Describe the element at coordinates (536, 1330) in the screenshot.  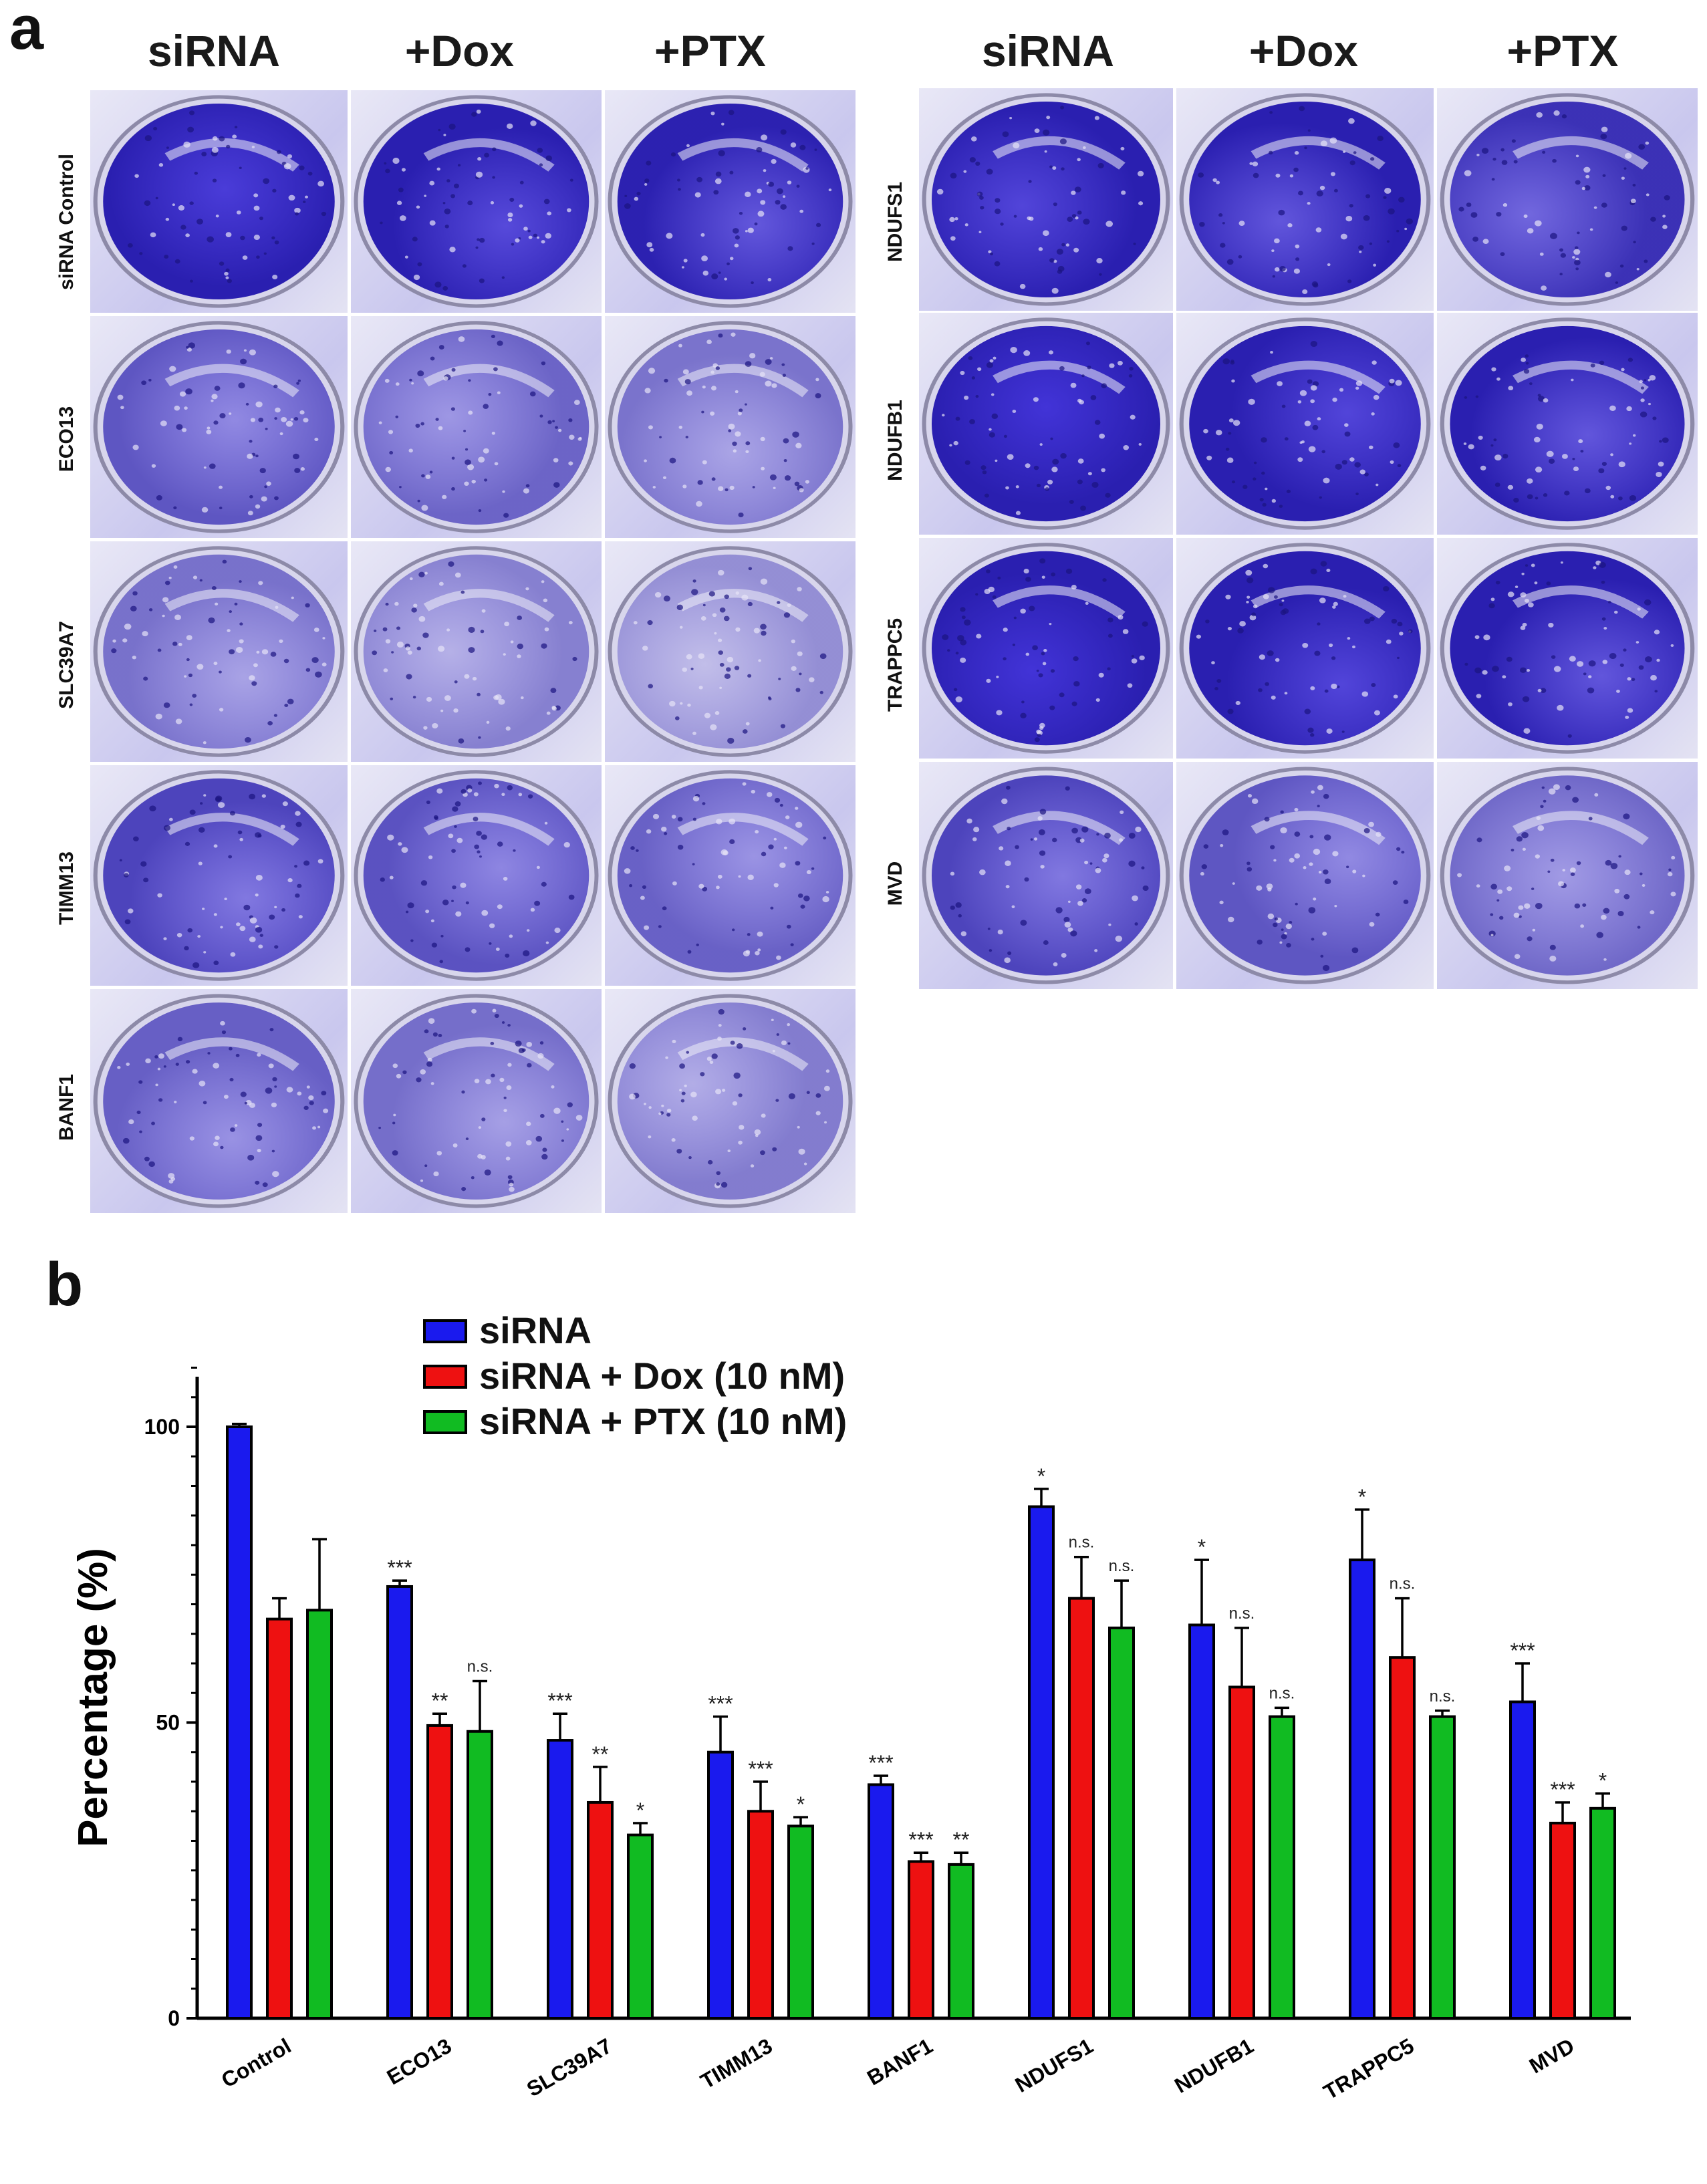
I see `legend-entry: siRNA` at that location.